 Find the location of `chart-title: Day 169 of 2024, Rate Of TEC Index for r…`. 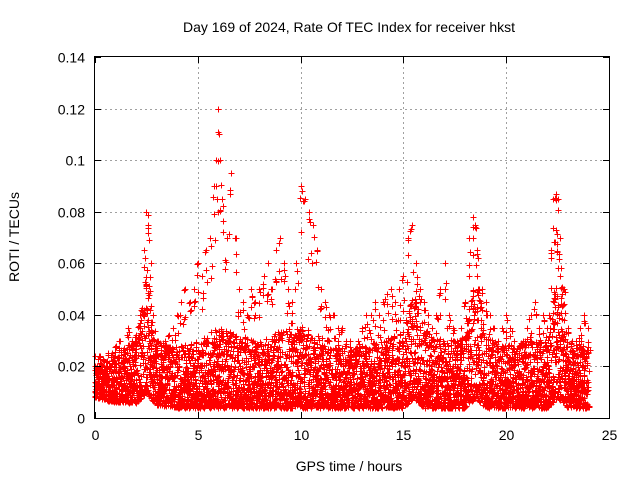

chart-title: Day 169 of 2024, Rate Of TEC Index for r… is located at coordinates (349, 27).